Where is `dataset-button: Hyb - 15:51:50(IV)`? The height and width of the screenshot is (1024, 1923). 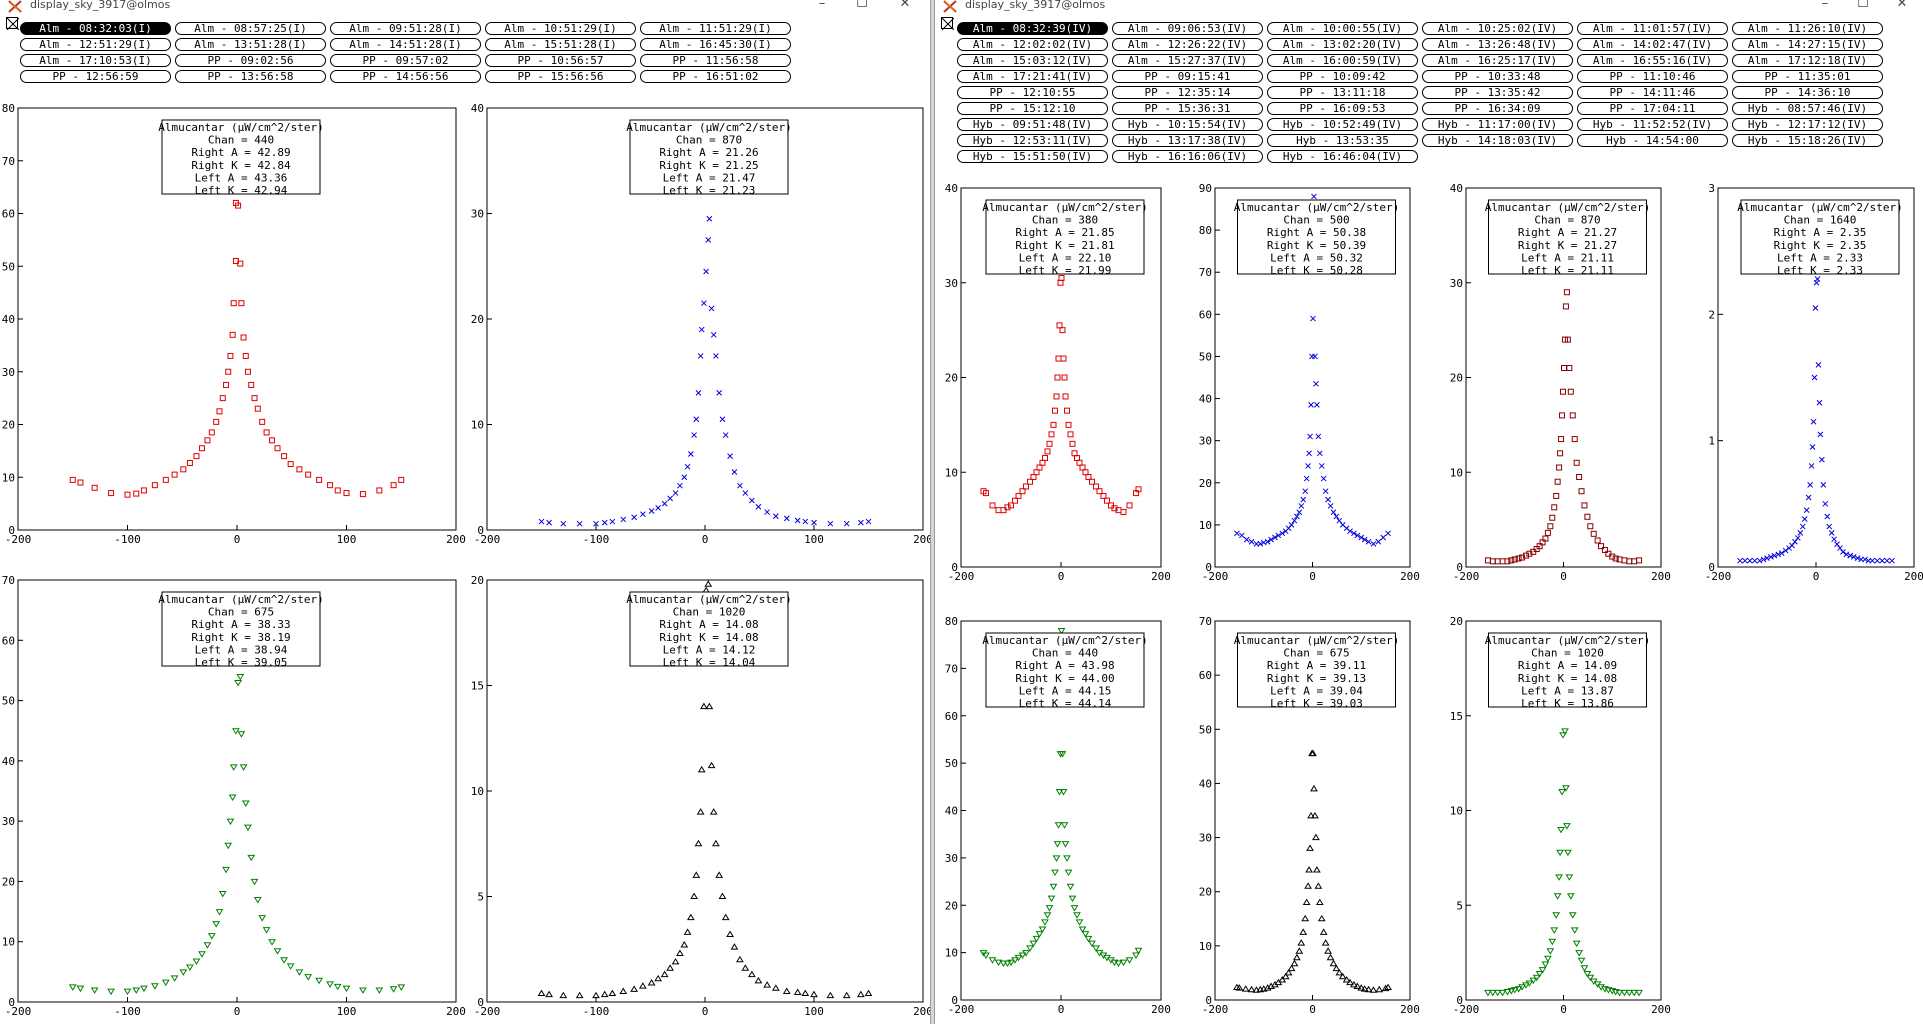
dataset-button: Hyb - 15:51:50(IV) is located at coordinates (1032, 156).